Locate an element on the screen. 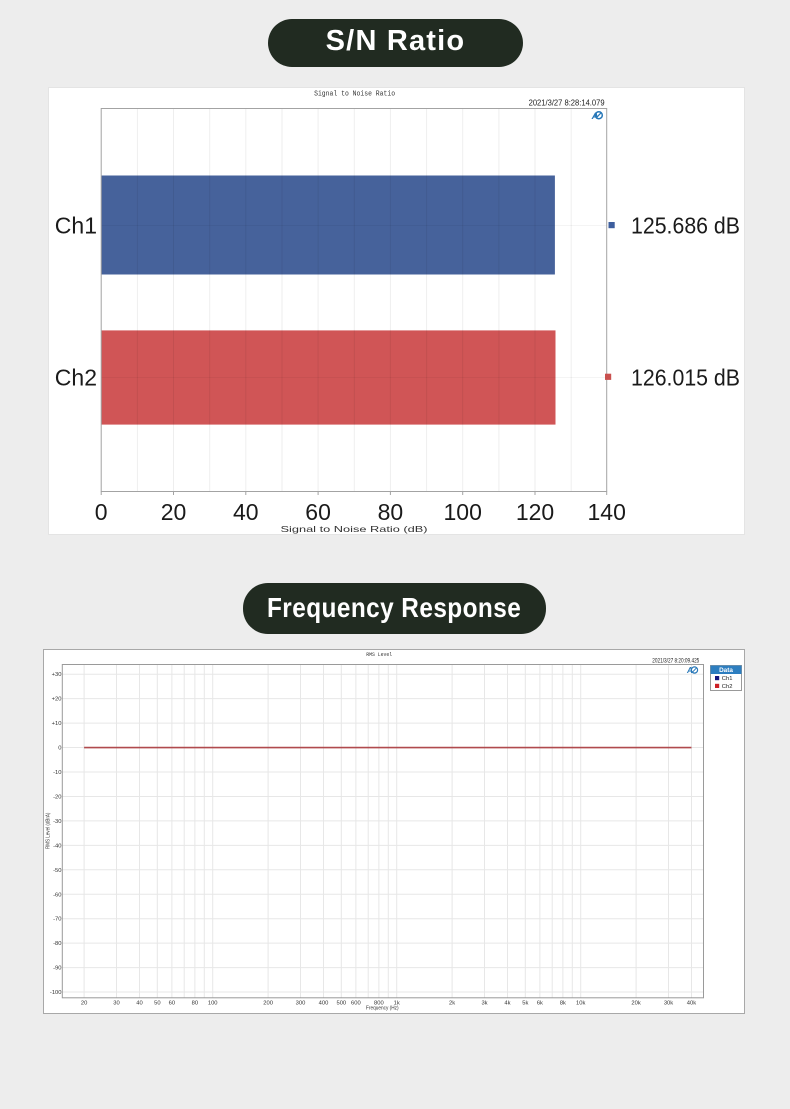 This screenshot has width=790, height=1109. svg-text: 300 is located at coordinates (301, 1004).